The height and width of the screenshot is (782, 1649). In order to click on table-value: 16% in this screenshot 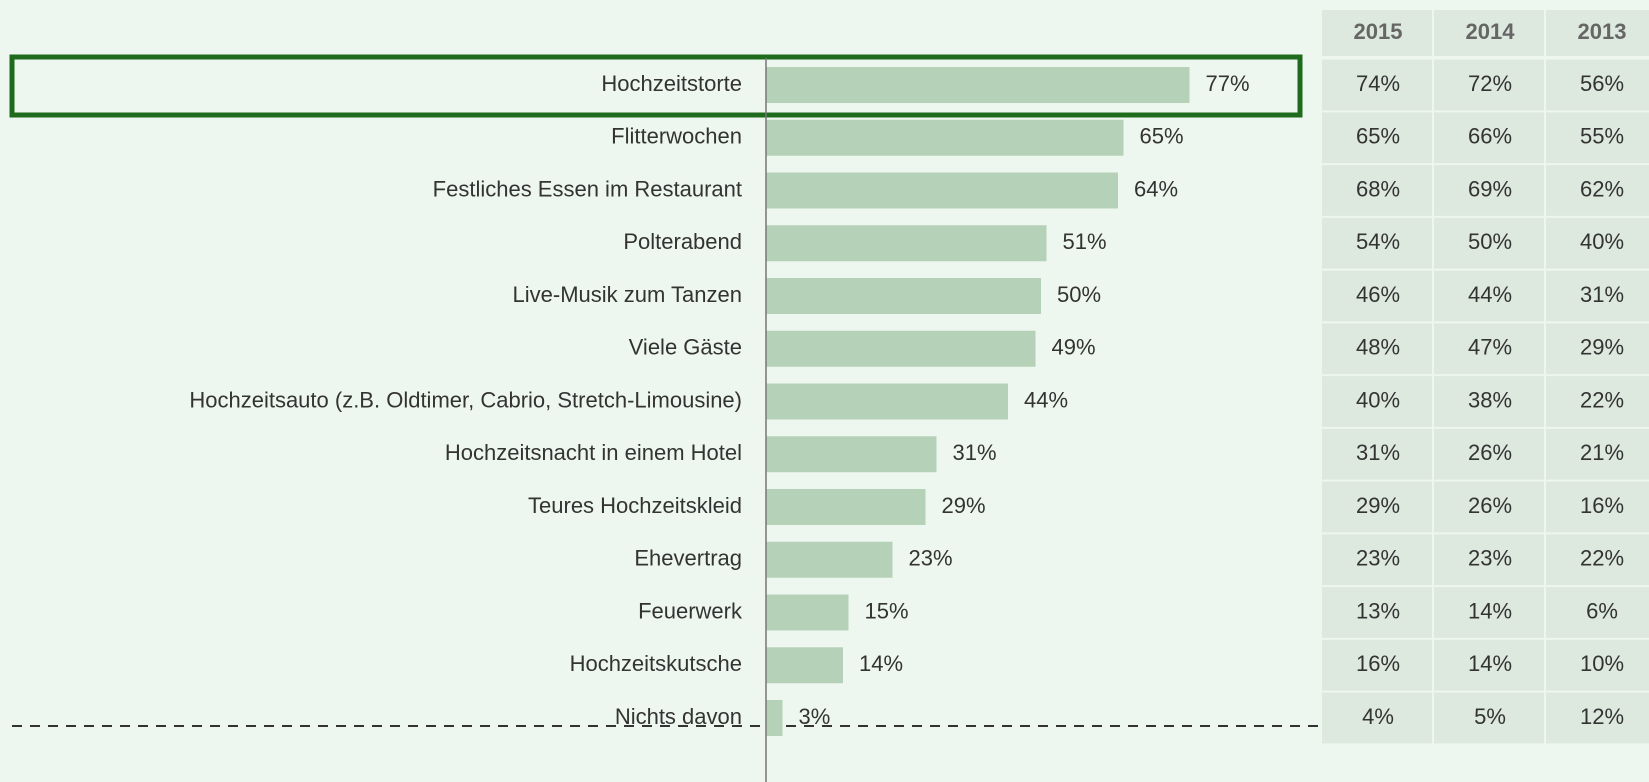, I will do `click(1378, 663)`.